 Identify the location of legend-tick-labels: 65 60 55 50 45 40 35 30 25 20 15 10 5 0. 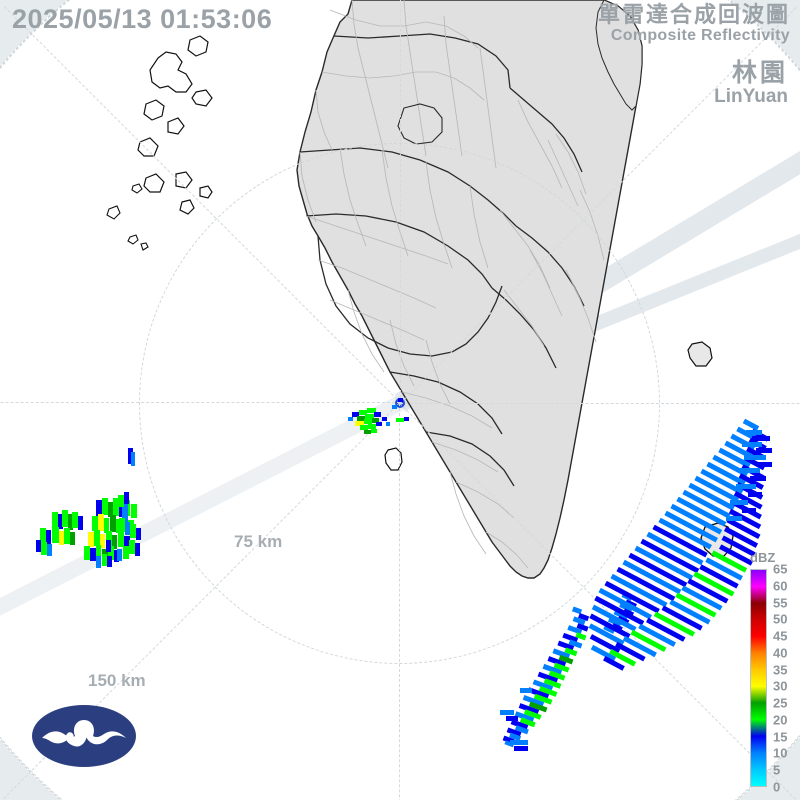
(784, 678).